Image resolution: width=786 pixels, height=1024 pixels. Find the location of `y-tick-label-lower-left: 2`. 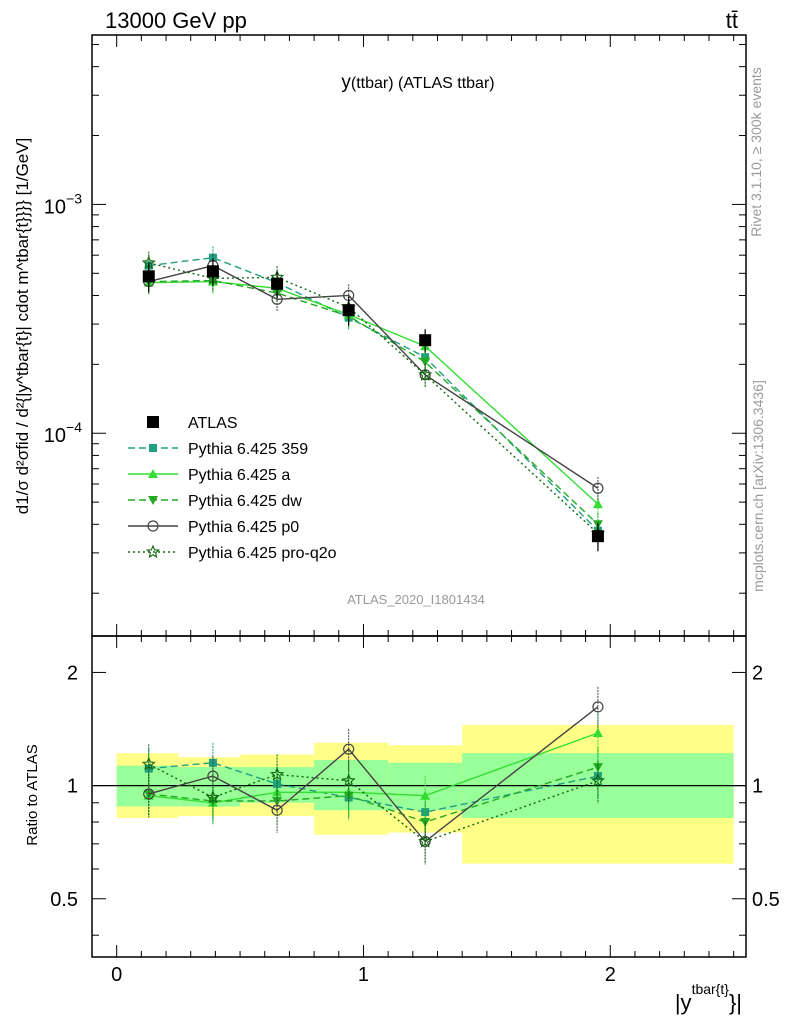

y-tick-label-lower-left: 2 is located at coordinates (72, 673).